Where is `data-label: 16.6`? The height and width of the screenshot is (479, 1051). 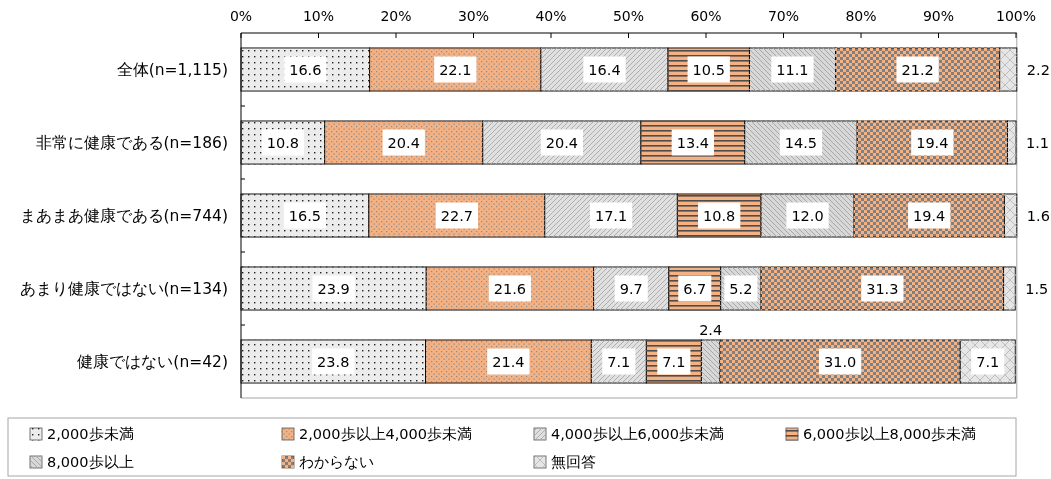 data-label: 16.6 is located at coordinates (305, 69).